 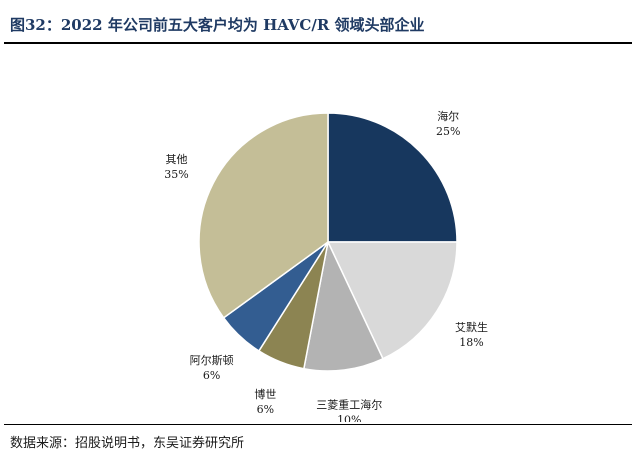 I want to click on slice-label: 海尔, so click(x=448, y=116).